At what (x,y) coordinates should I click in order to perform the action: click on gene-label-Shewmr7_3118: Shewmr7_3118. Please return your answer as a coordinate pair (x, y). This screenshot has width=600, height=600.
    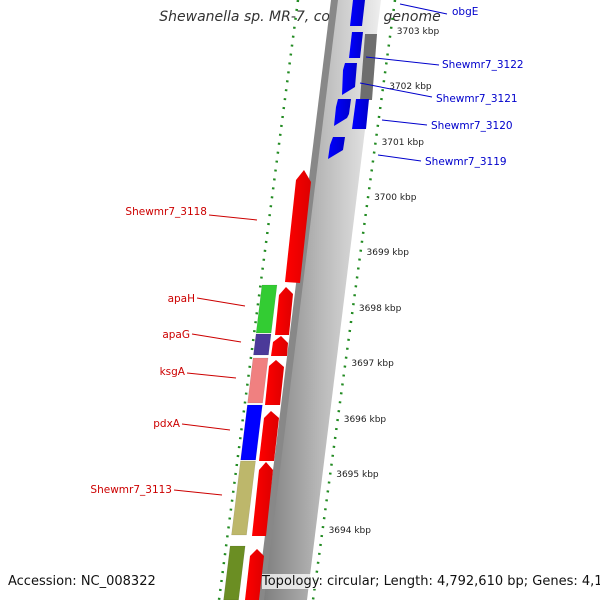
    Looking at the image, I should click on (166, 212).